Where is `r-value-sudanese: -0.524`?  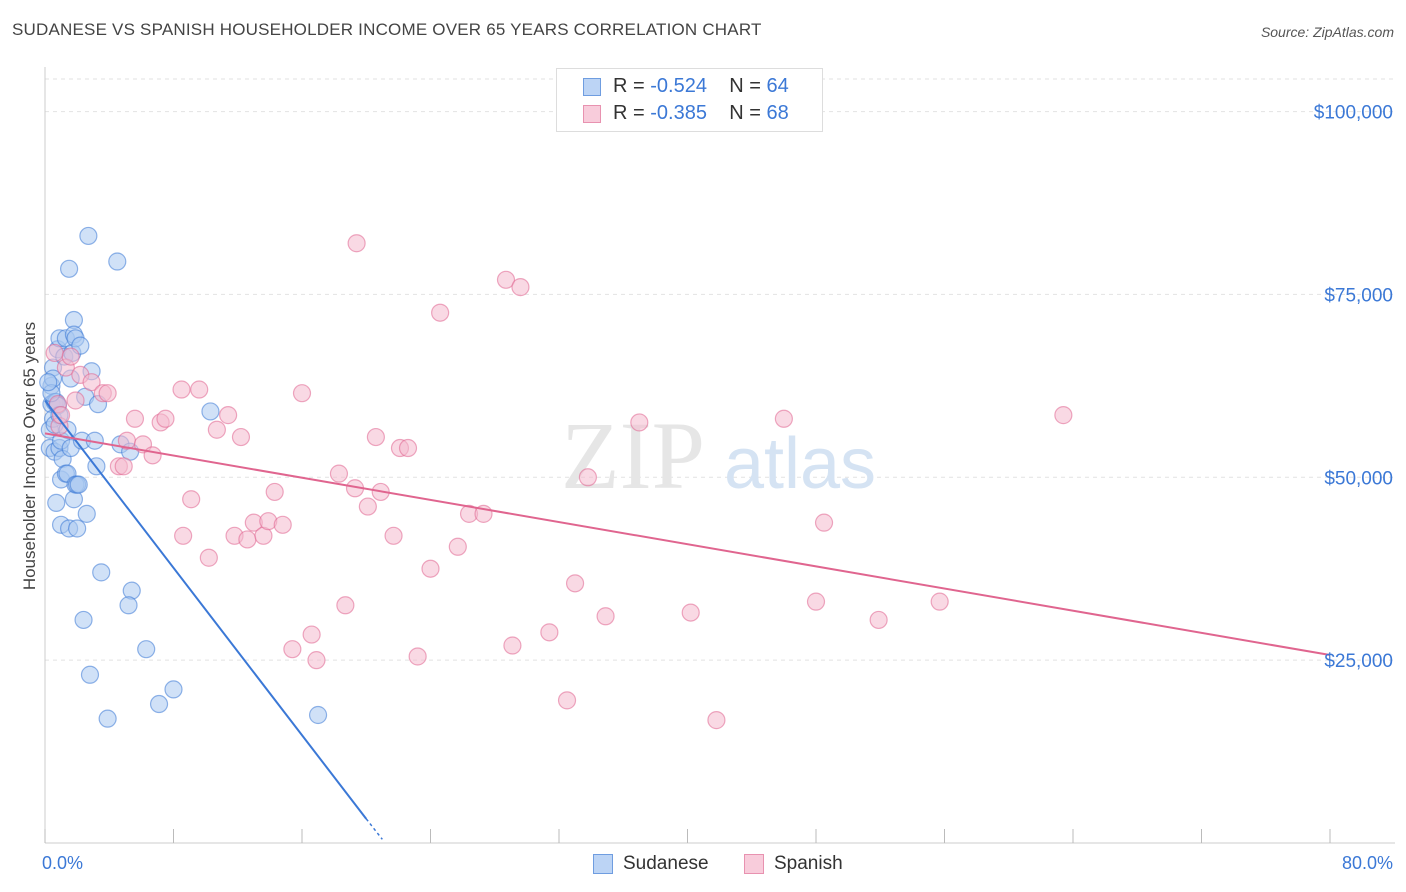 r-value-sudanese: -0.524 is located at coordinates (678, 86).